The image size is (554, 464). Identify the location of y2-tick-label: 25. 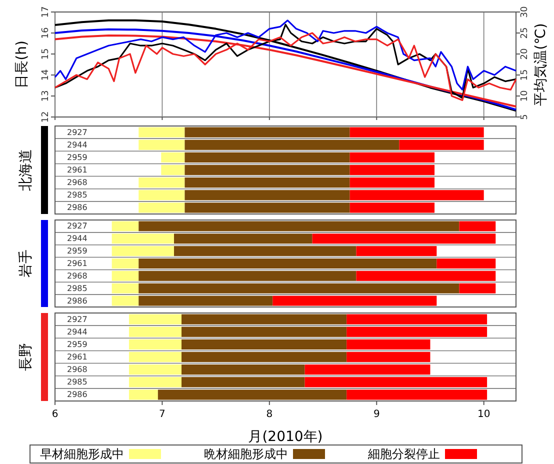
(525, 33).